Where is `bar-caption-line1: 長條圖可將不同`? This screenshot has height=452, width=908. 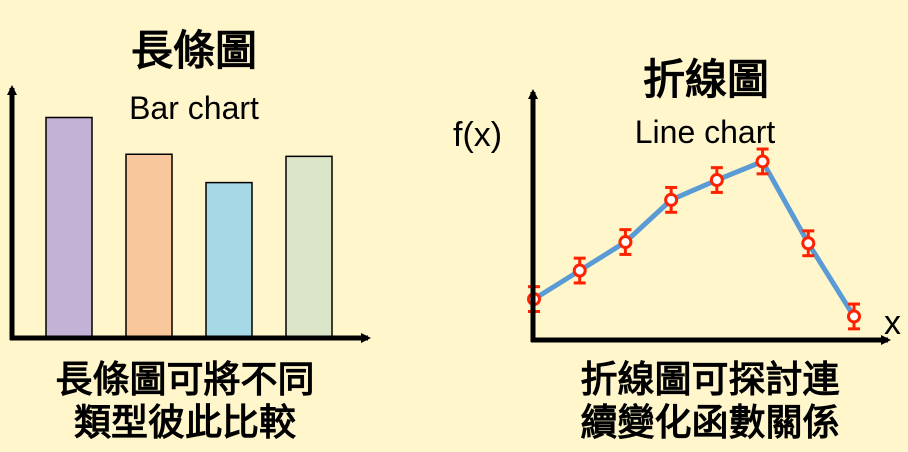 bar-caption-line1: 長條圖可將不同 is located at coordinates (185, 379).